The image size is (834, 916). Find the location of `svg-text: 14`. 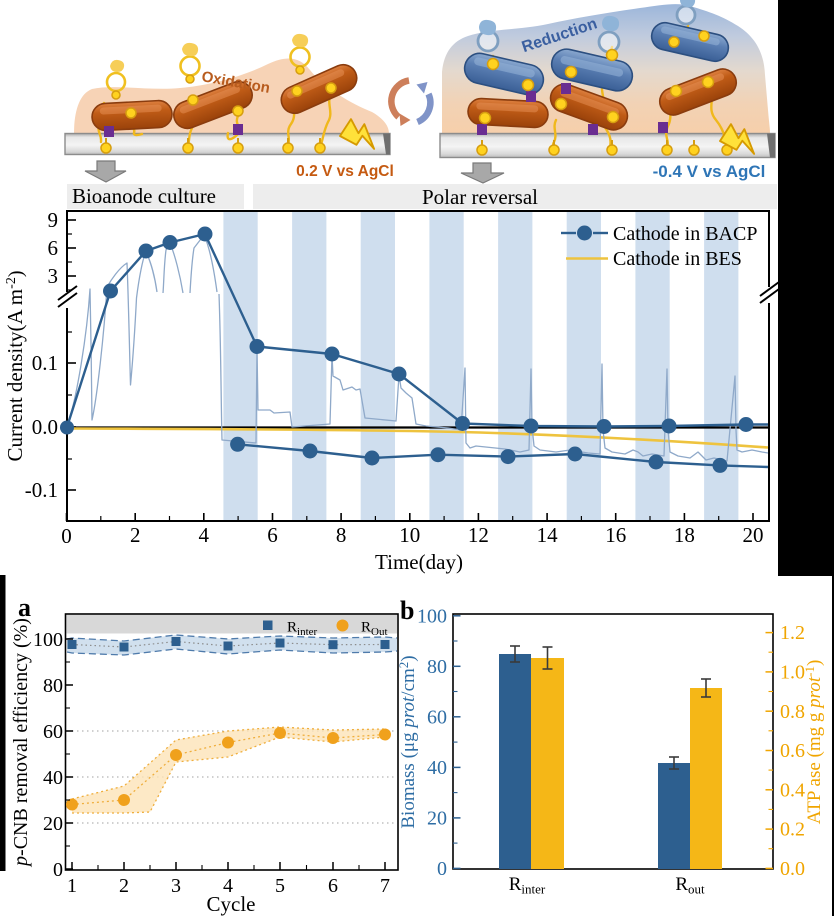

svg-text: 14 is located at coordinates (548, 535).